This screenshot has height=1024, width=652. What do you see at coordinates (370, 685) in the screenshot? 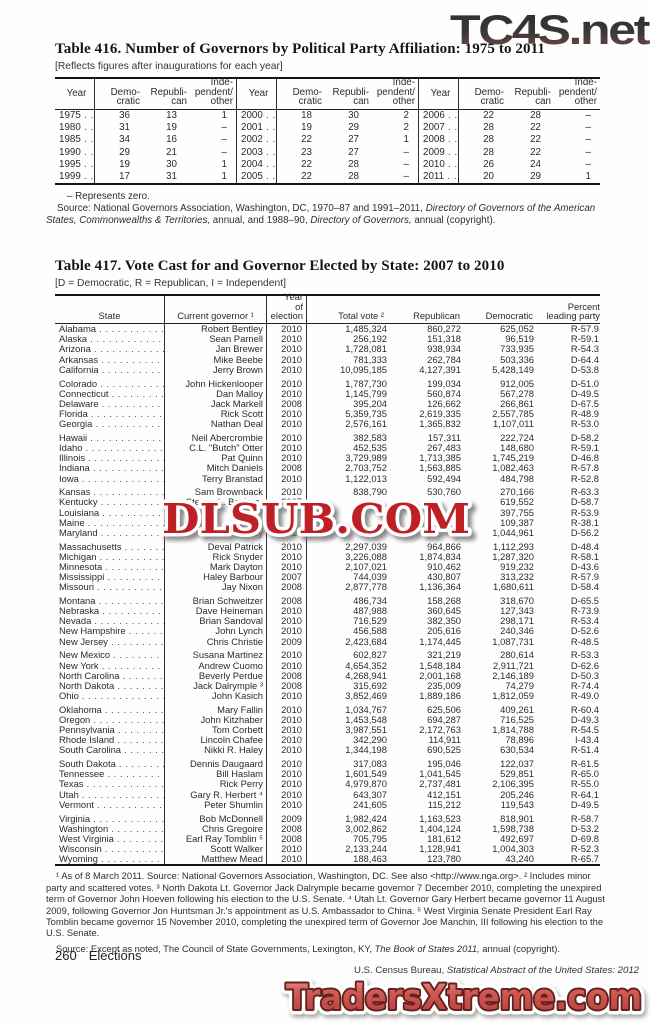
I see `total-vote-cell: 315,692` at bounding box center [370, 685].